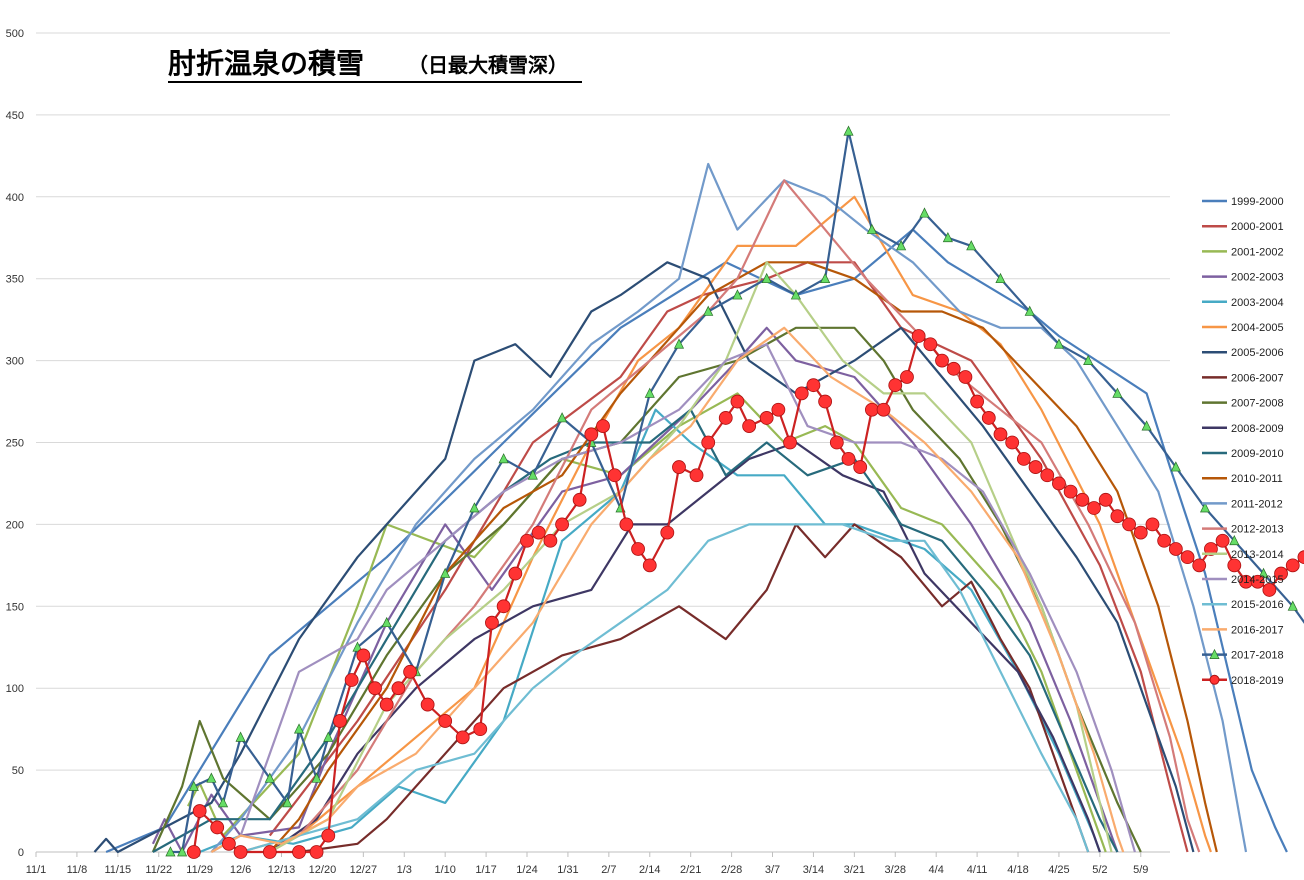 Image resolution: width=1304 pixels, height=880 pixels. Describe the element at coordinates (77, 870) in the screenshot. I see `x-tick-label: 11/8` at that location.